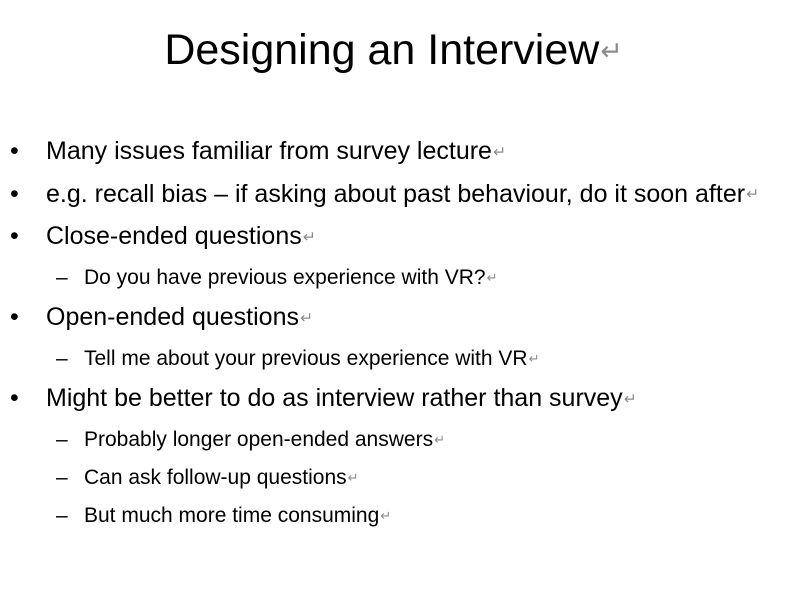 This screenshot has height=593, width=787. I want to click on bullet-text: Close-ended questions, so click(174, 236).